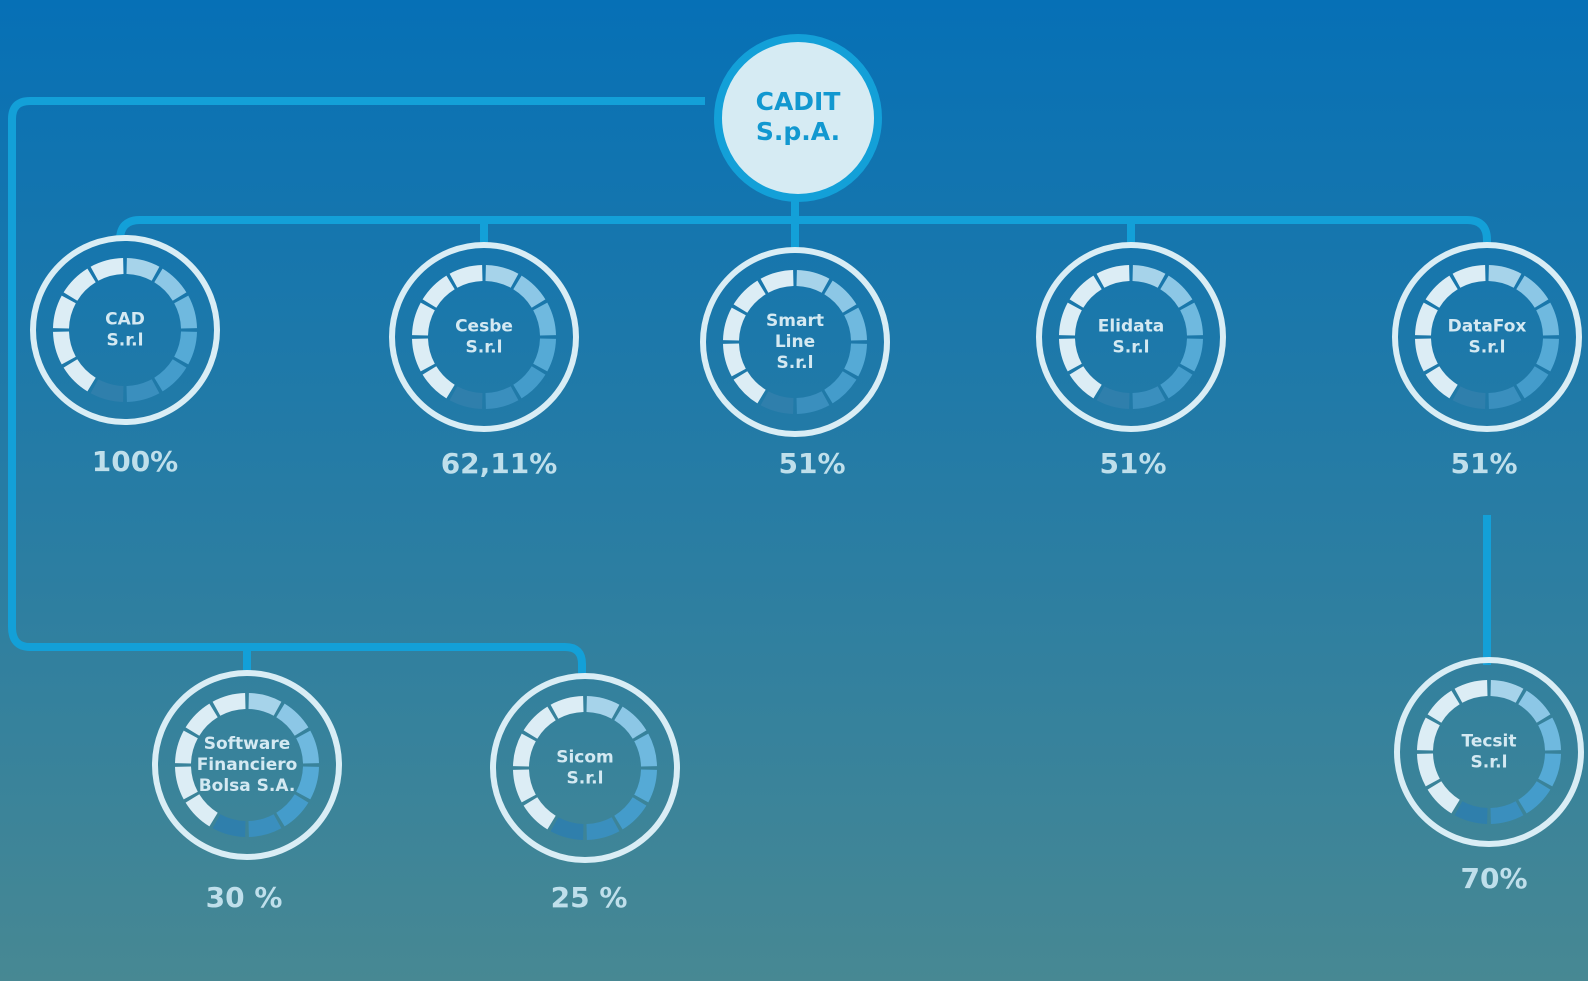  What do you see at coordinates (1131, 327) in the screenshot?
I see `node-label: Elidata` at bounding box center [1131, 327].